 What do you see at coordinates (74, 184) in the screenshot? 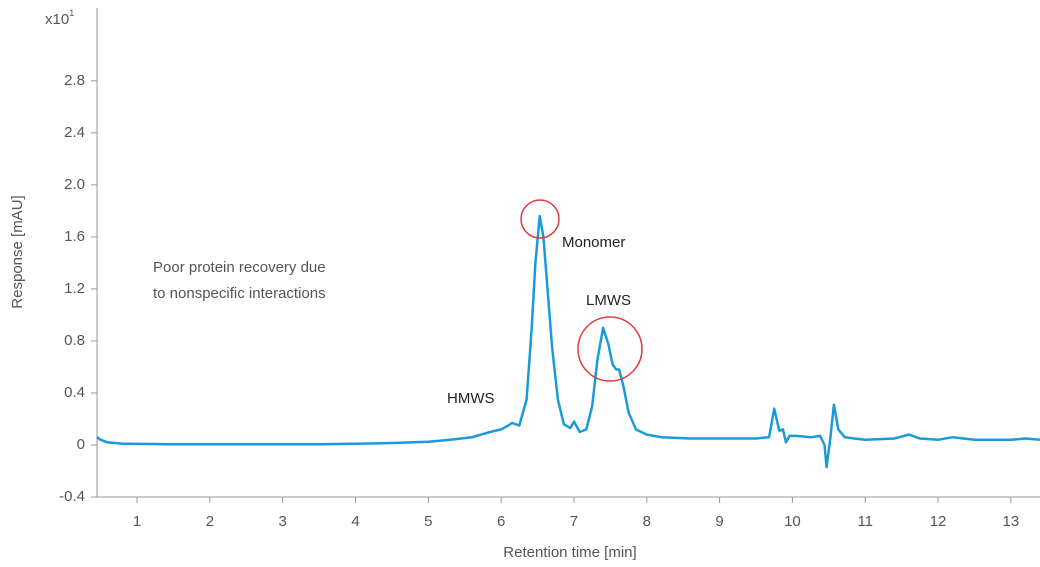
I see `y-tick-label: 2.0` at bounding box center [74, 184].